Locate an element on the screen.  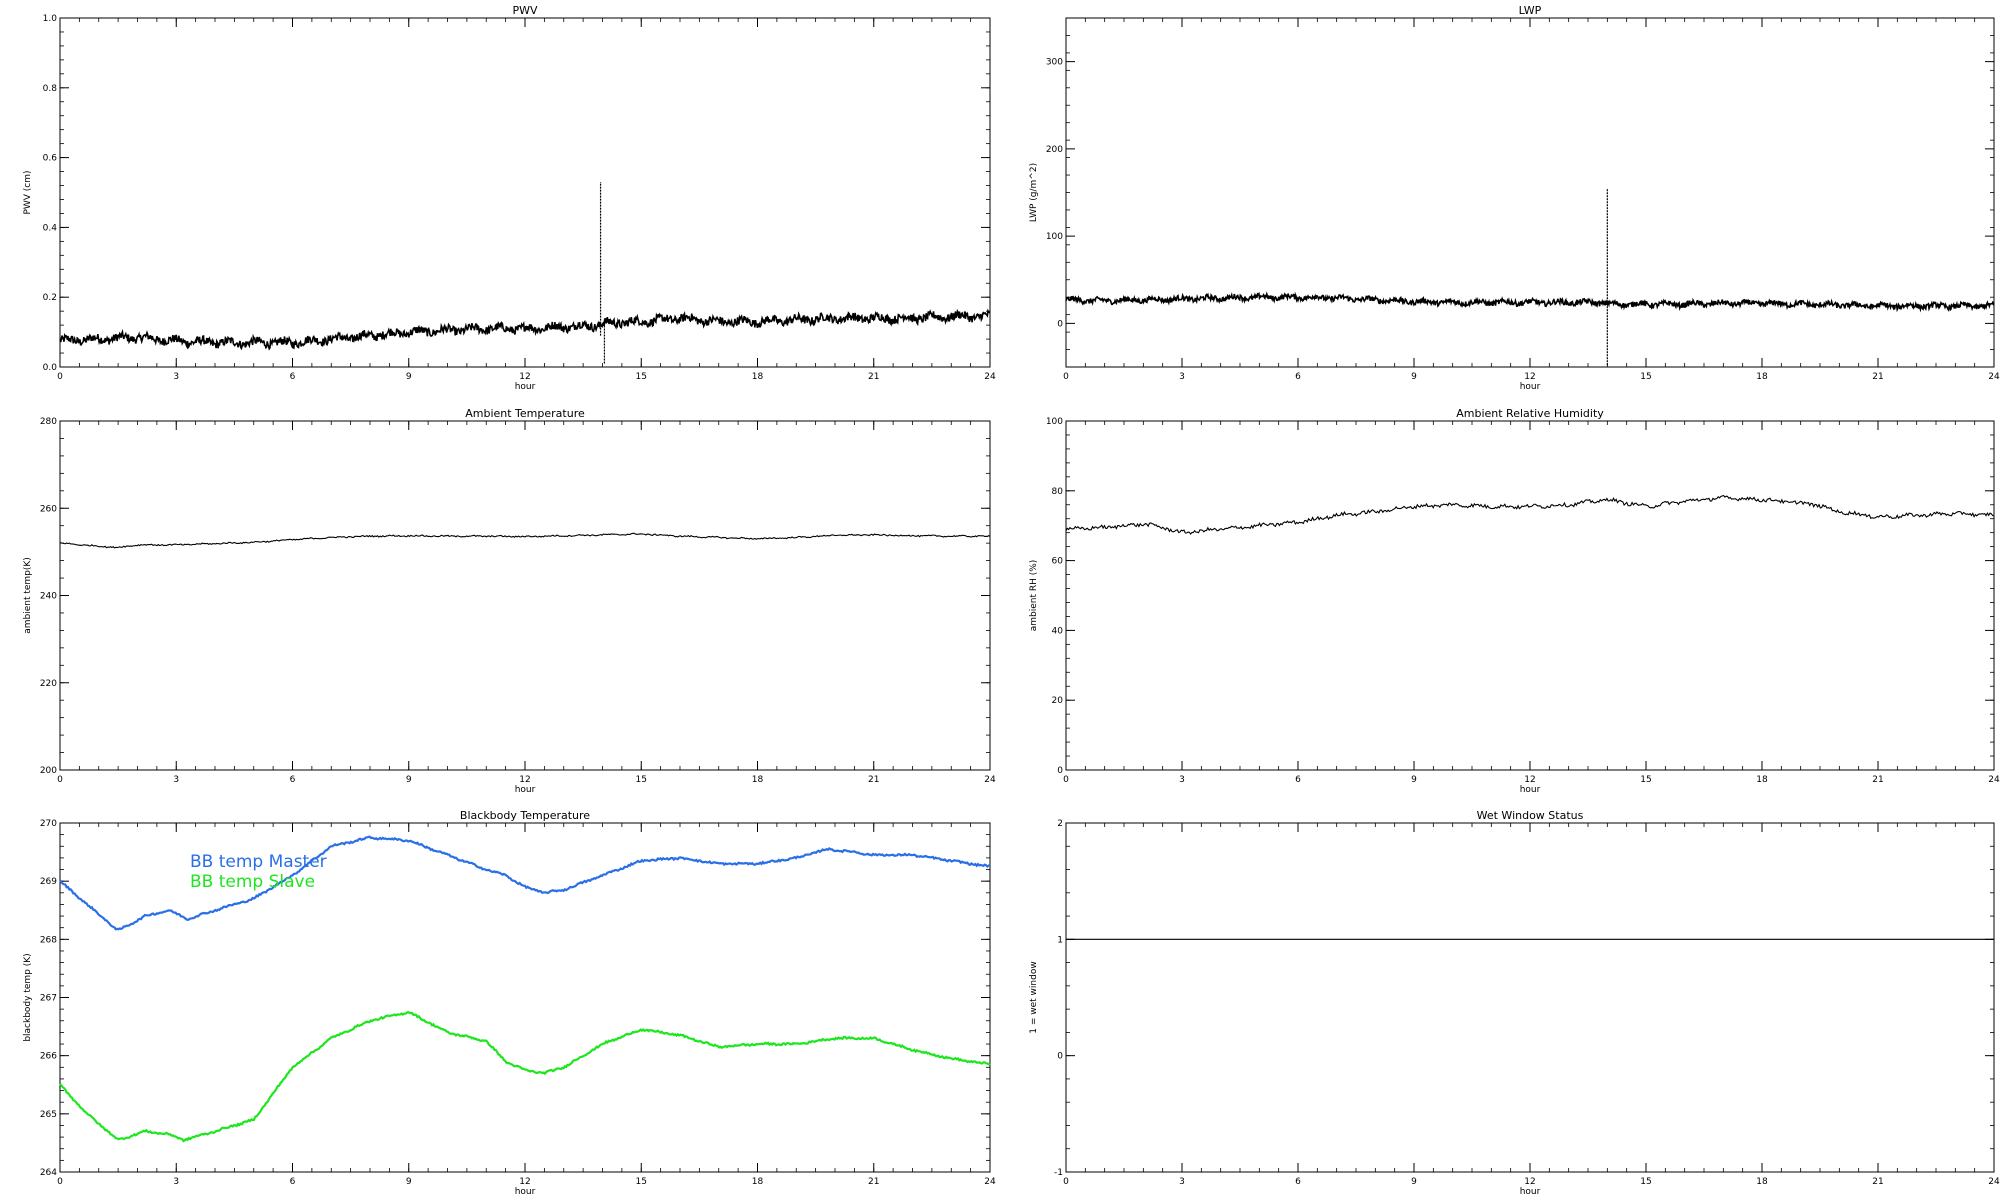
y-tick-label: 264 is located at coordinates (48, 1173).